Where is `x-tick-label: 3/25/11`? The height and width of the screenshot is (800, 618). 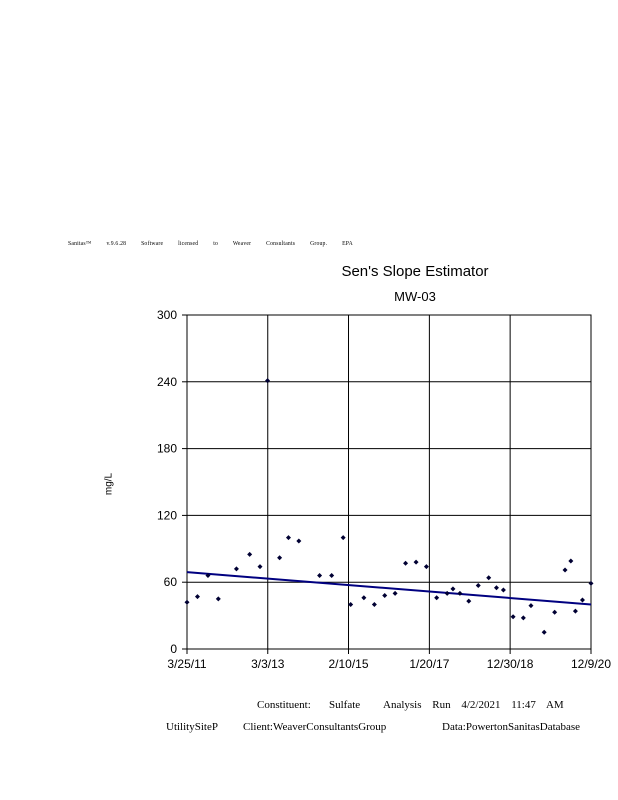
x-tick-label: 3/25/11 is located at coordinates (186, 664).